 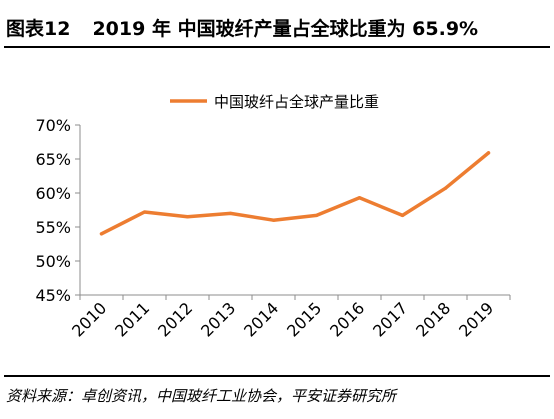 What do you see at coordinates (175, 319) in the screenshot?
I see `x-tick-label: 2012` at bounding box center [175, 319].